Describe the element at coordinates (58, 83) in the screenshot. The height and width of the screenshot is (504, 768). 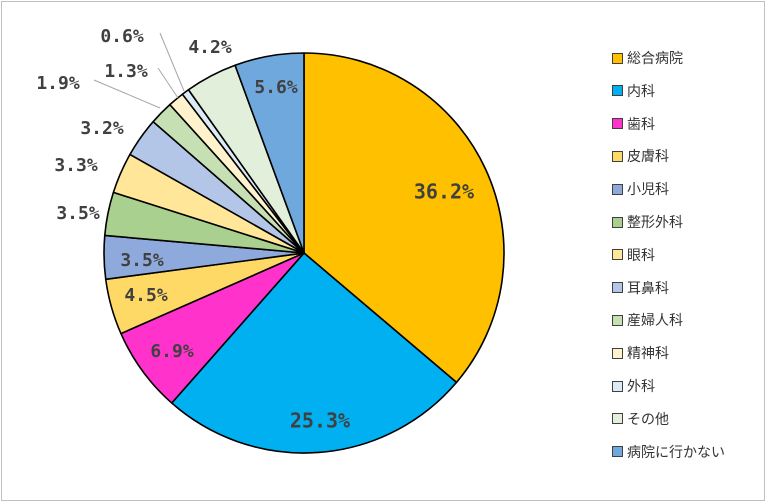
I see `data-label: 1.9%` at that location.